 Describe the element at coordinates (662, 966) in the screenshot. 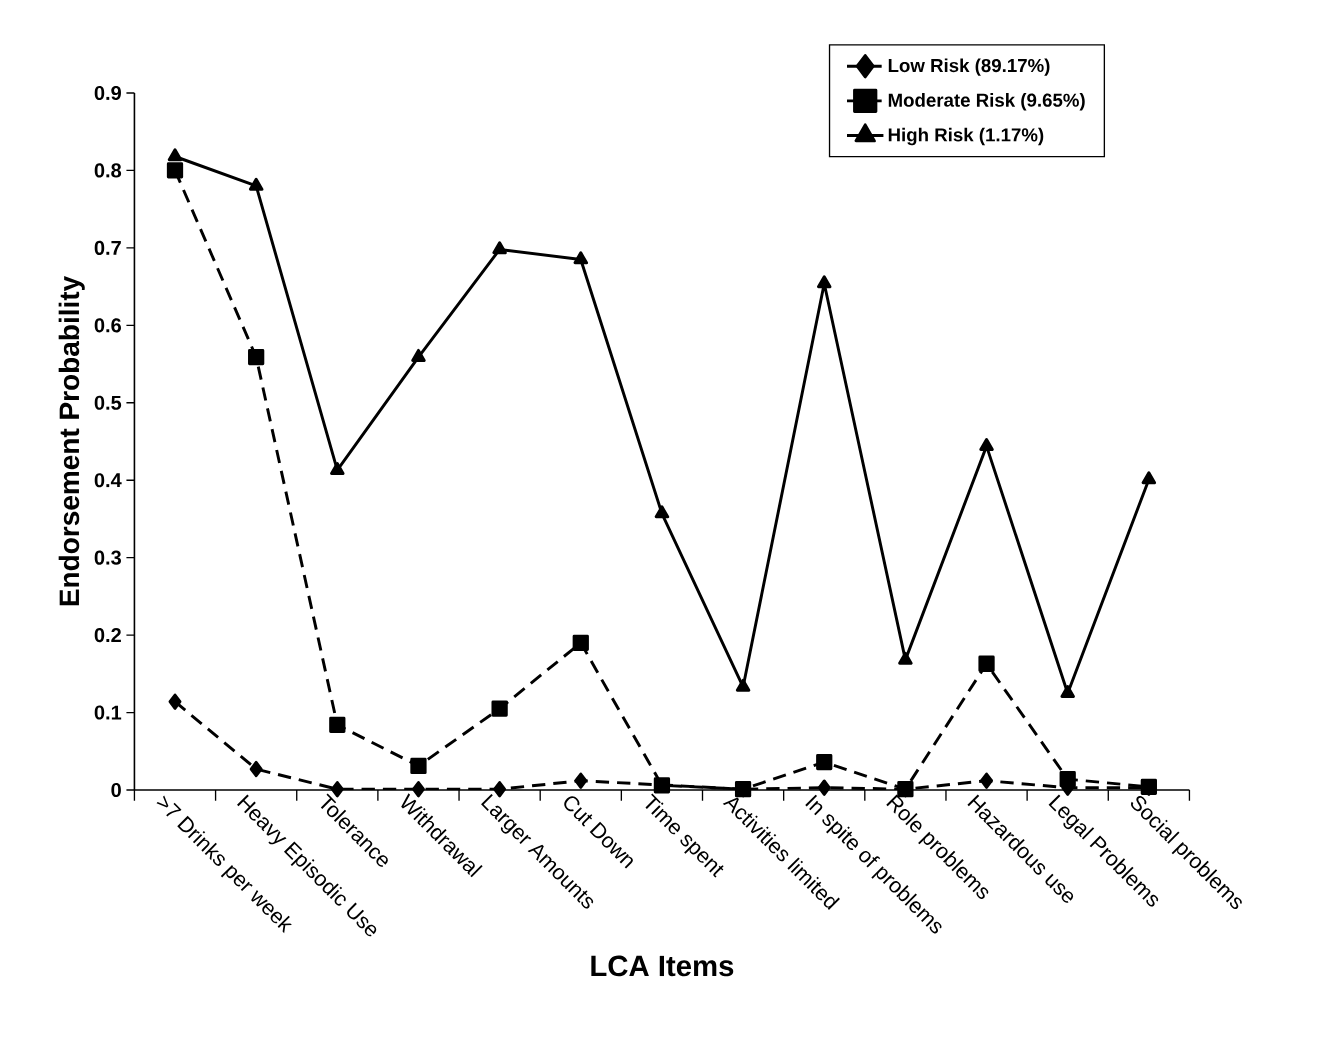

I see `x-axis-title: LCA Items` at that location.